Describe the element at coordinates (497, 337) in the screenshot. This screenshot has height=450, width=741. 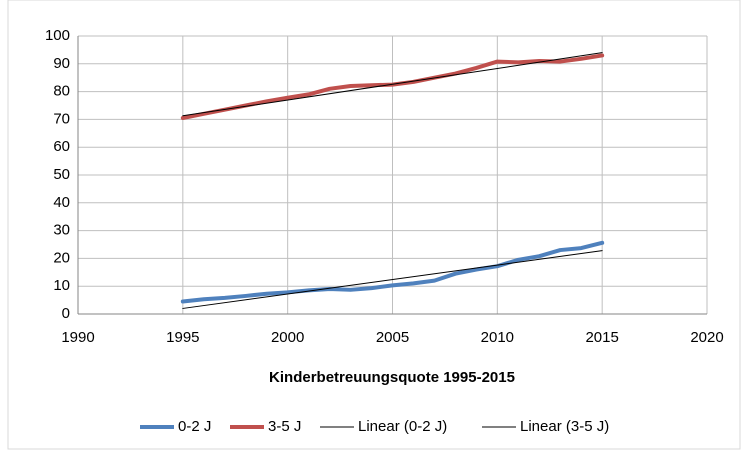
I see `x-tick-label: 2010` at that location.